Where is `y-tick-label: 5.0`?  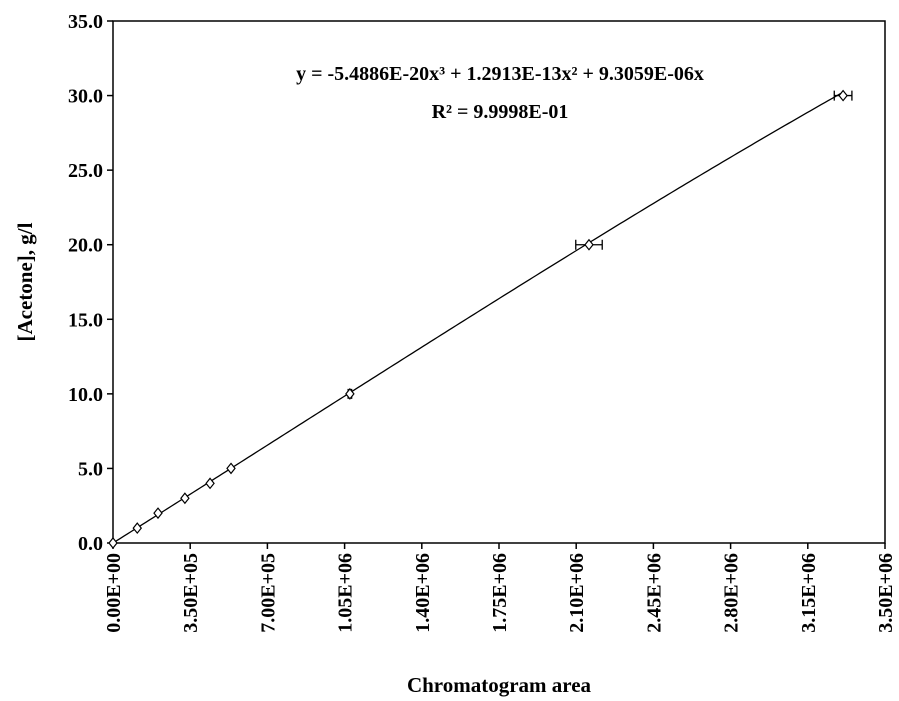 y-tick-label: 5.0 is located at coordinates (90, 469).